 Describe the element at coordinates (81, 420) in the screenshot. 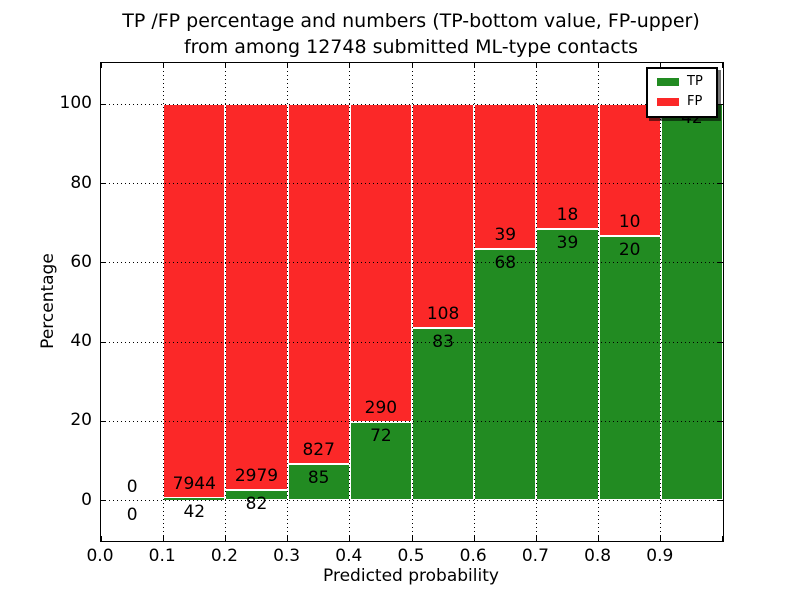

I see `y-tick-label: 20` at that location.